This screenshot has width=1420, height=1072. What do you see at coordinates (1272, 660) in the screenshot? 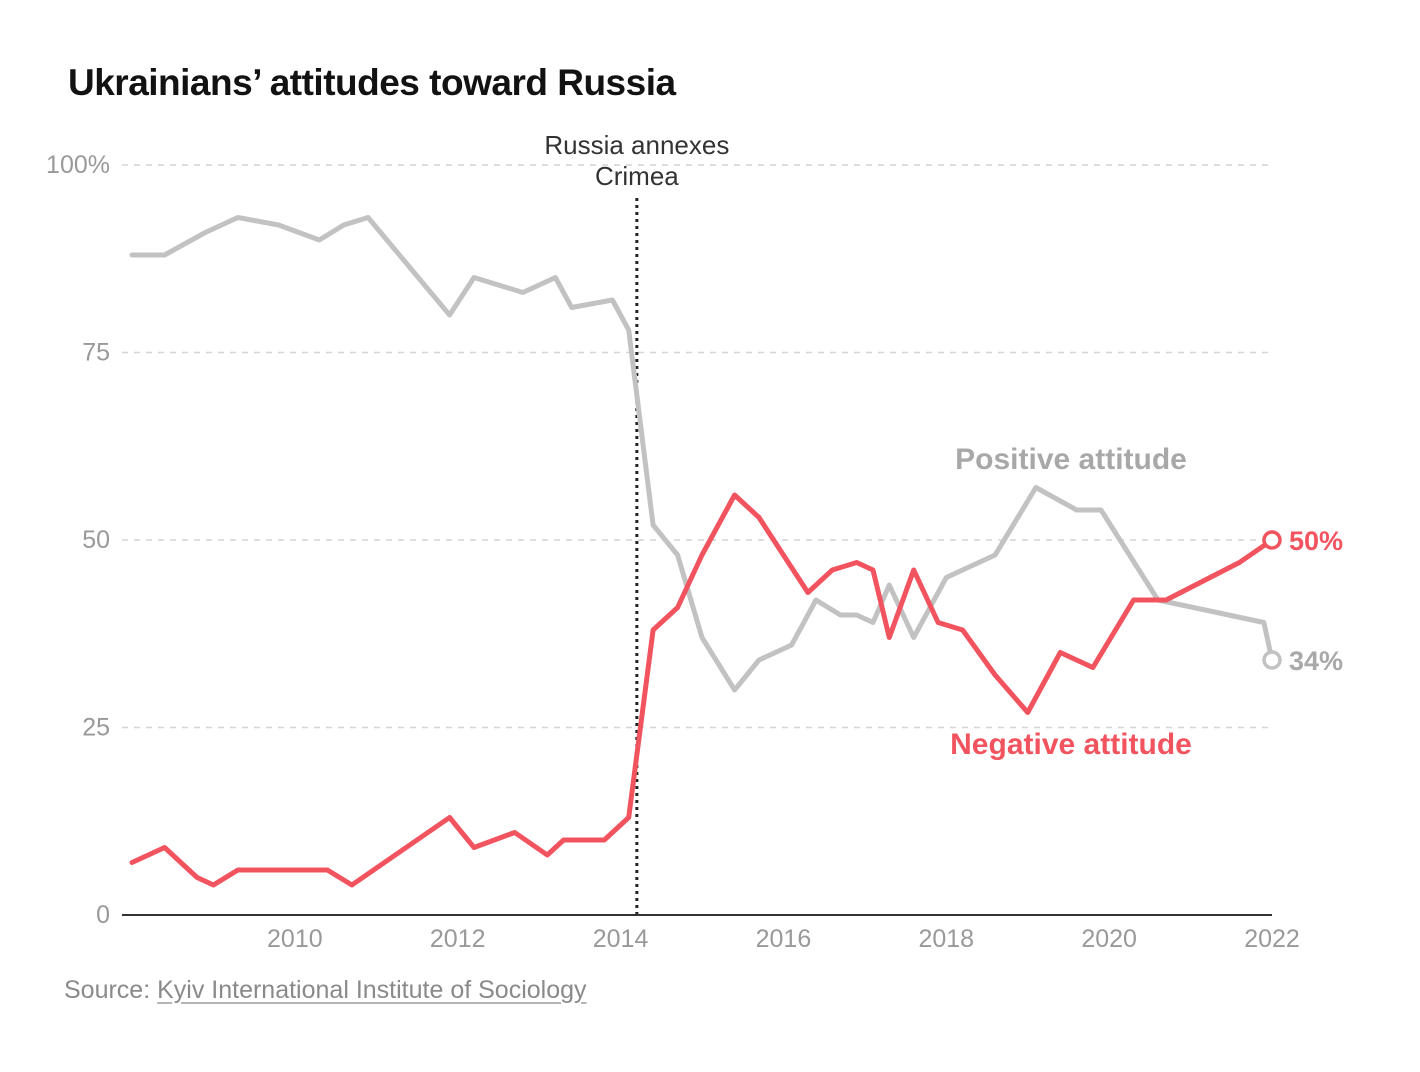
I see `end-marker-positive` at bounding box center [1272, 660].